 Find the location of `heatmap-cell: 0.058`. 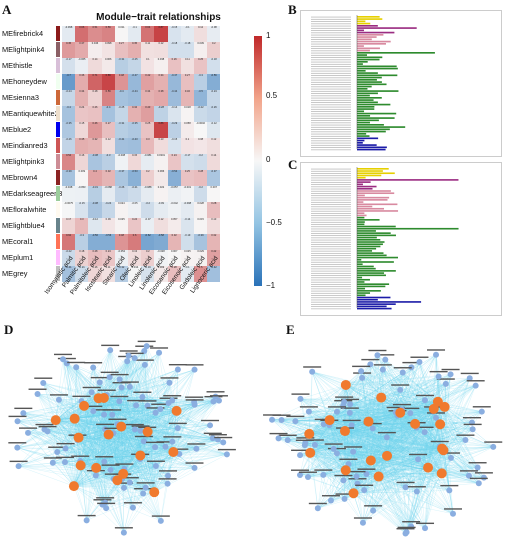

heatmap-cell: 0.058 is located at coordinates (187, 130).